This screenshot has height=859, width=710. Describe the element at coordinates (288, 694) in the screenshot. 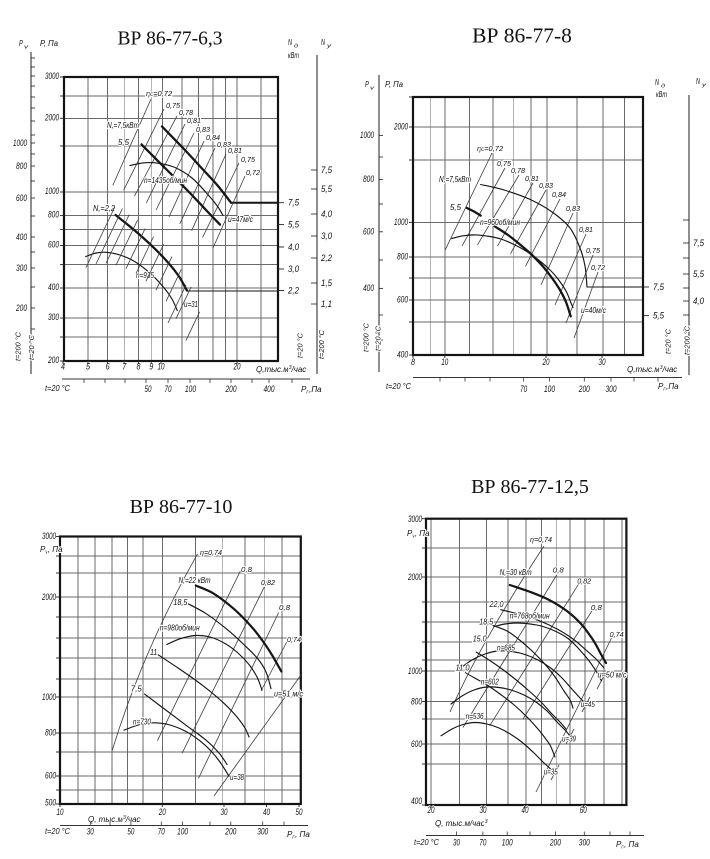

I see `svg-text: u=51 м/с` at that location.